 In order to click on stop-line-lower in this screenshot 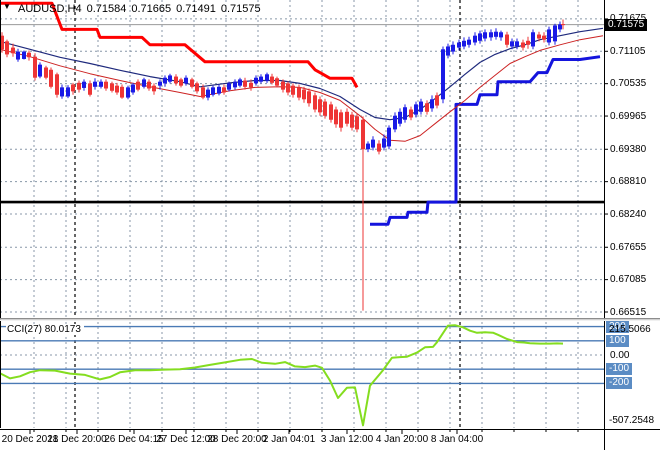, I will do `click(485, 140)`.